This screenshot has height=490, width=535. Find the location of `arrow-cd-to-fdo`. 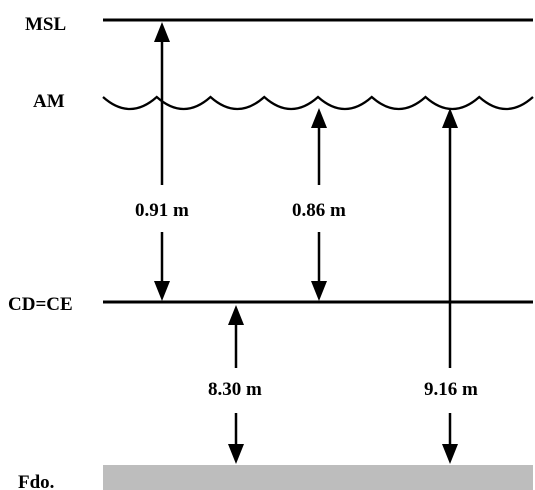

arrow-cd-to-fdo is located at coordinates (236, 384).